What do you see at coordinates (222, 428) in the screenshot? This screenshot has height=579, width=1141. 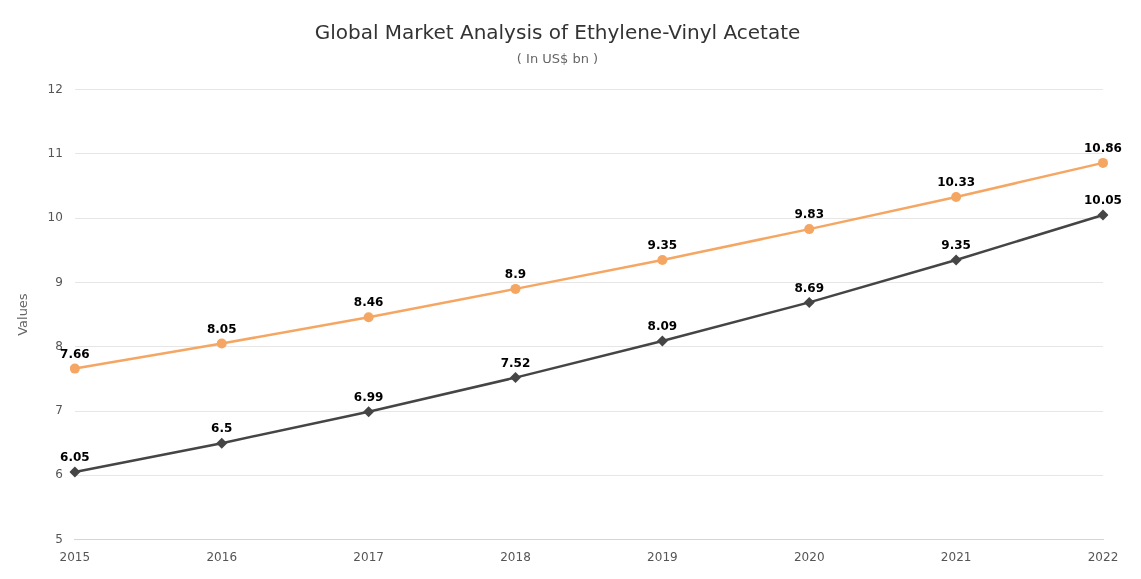 I see `data-label: 6.5` at bounding box center [222, 428].